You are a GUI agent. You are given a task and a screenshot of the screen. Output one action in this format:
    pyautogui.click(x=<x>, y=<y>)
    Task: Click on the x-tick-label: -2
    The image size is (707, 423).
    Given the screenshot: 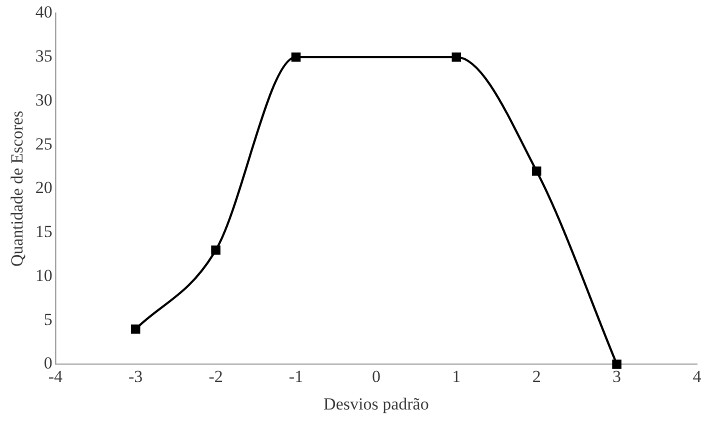 What is the action you would take?
    pyautogui.click(x=215, y=376)
    